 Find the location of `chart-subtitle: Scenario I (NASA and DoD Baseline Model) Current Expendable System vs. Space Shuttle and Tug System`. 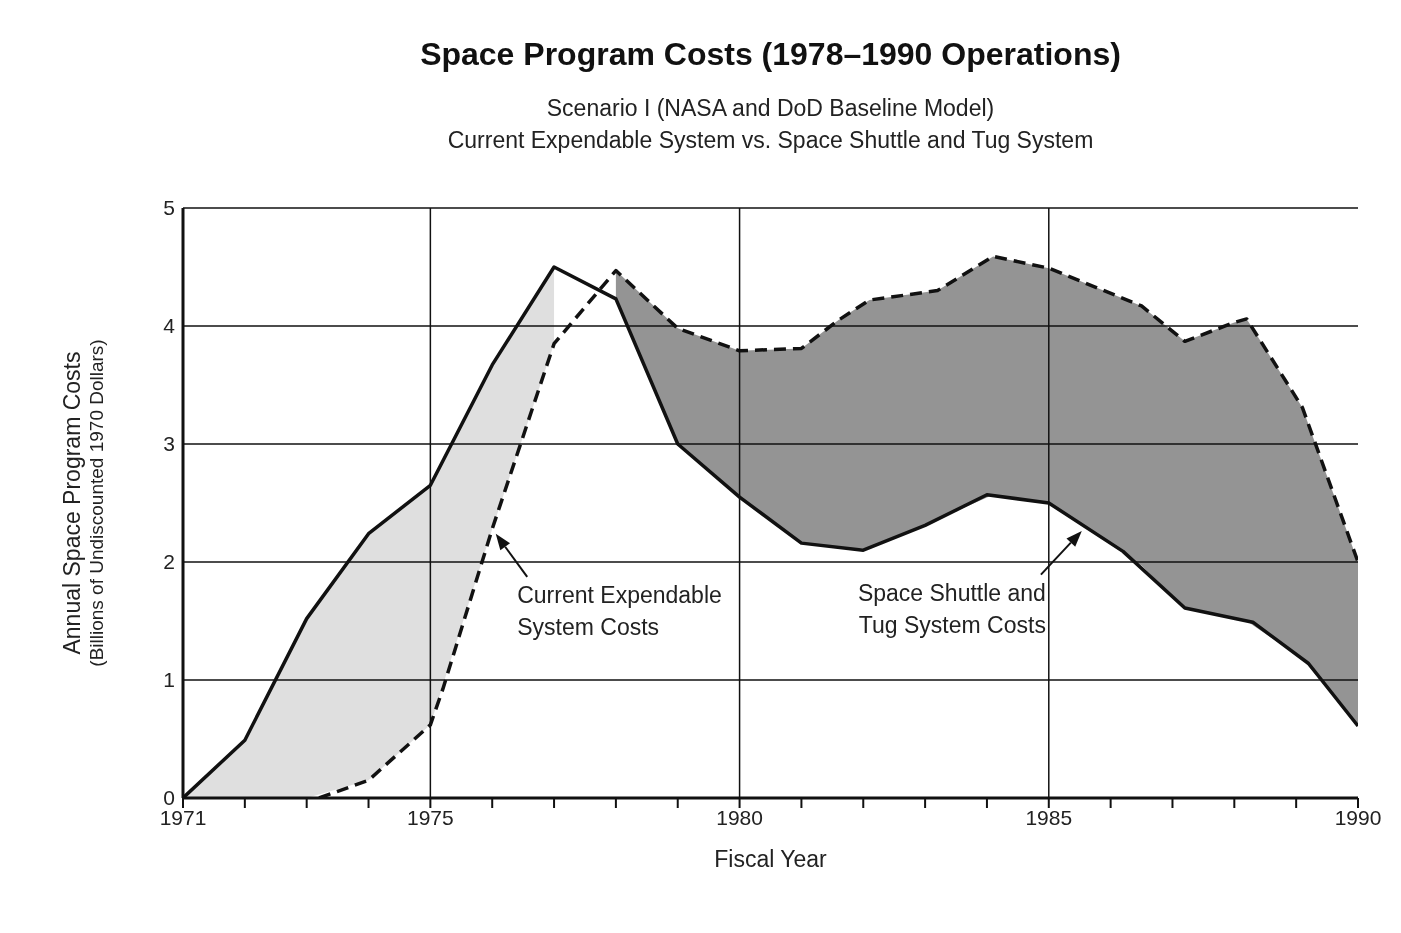

chart-subtitle: Scenario I (NASA and DoD Baseline Model) Current Expendable System vs. Space Shuttle and Tug System is located at coordinates (770, 124).